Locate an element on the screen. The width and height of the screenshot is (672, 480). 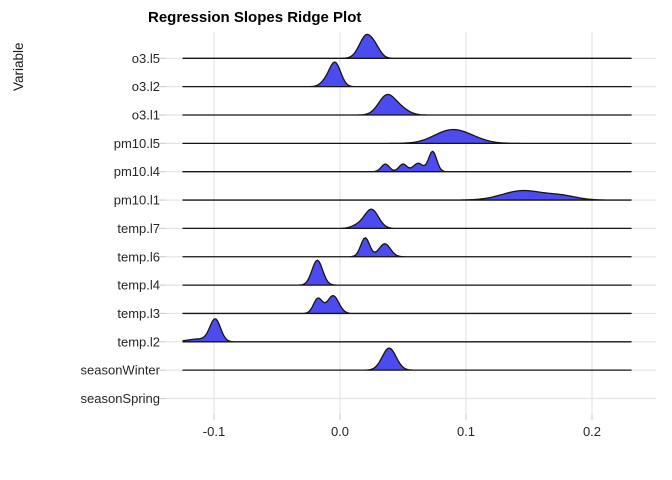
ridge-temp.l2 is located at coordinates (407, 330).